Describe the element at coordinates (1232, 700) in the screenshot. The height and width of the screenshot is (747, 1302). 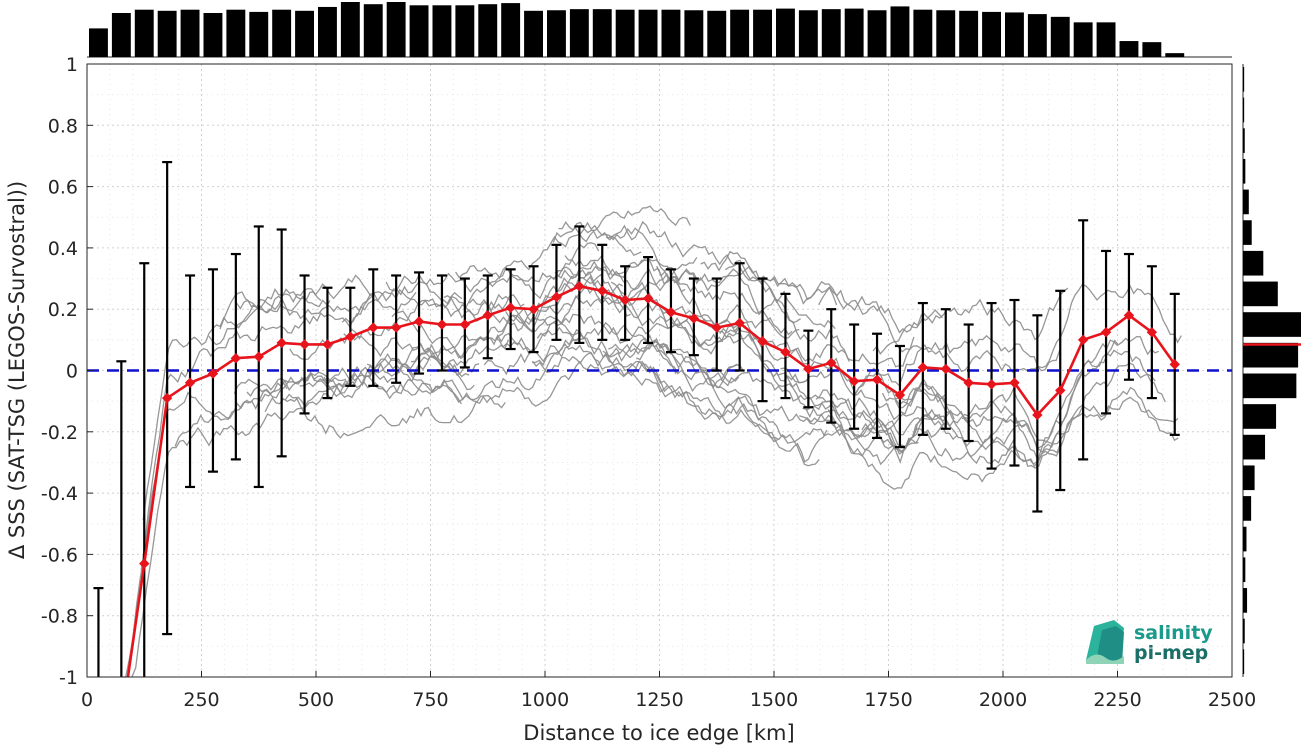
I see `x-tick-label: 2500` at that location.